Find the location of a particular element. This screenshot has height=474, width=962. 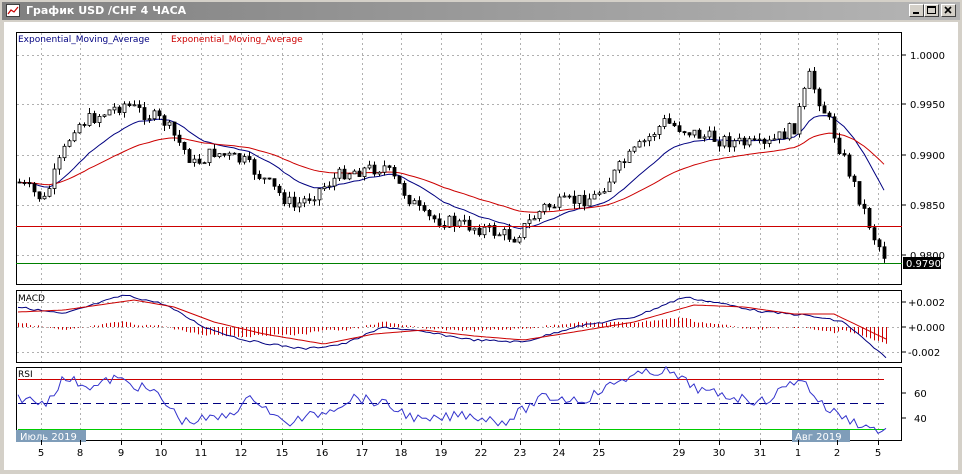

x-tick-label: 9 is located at coordinates (121, 453).